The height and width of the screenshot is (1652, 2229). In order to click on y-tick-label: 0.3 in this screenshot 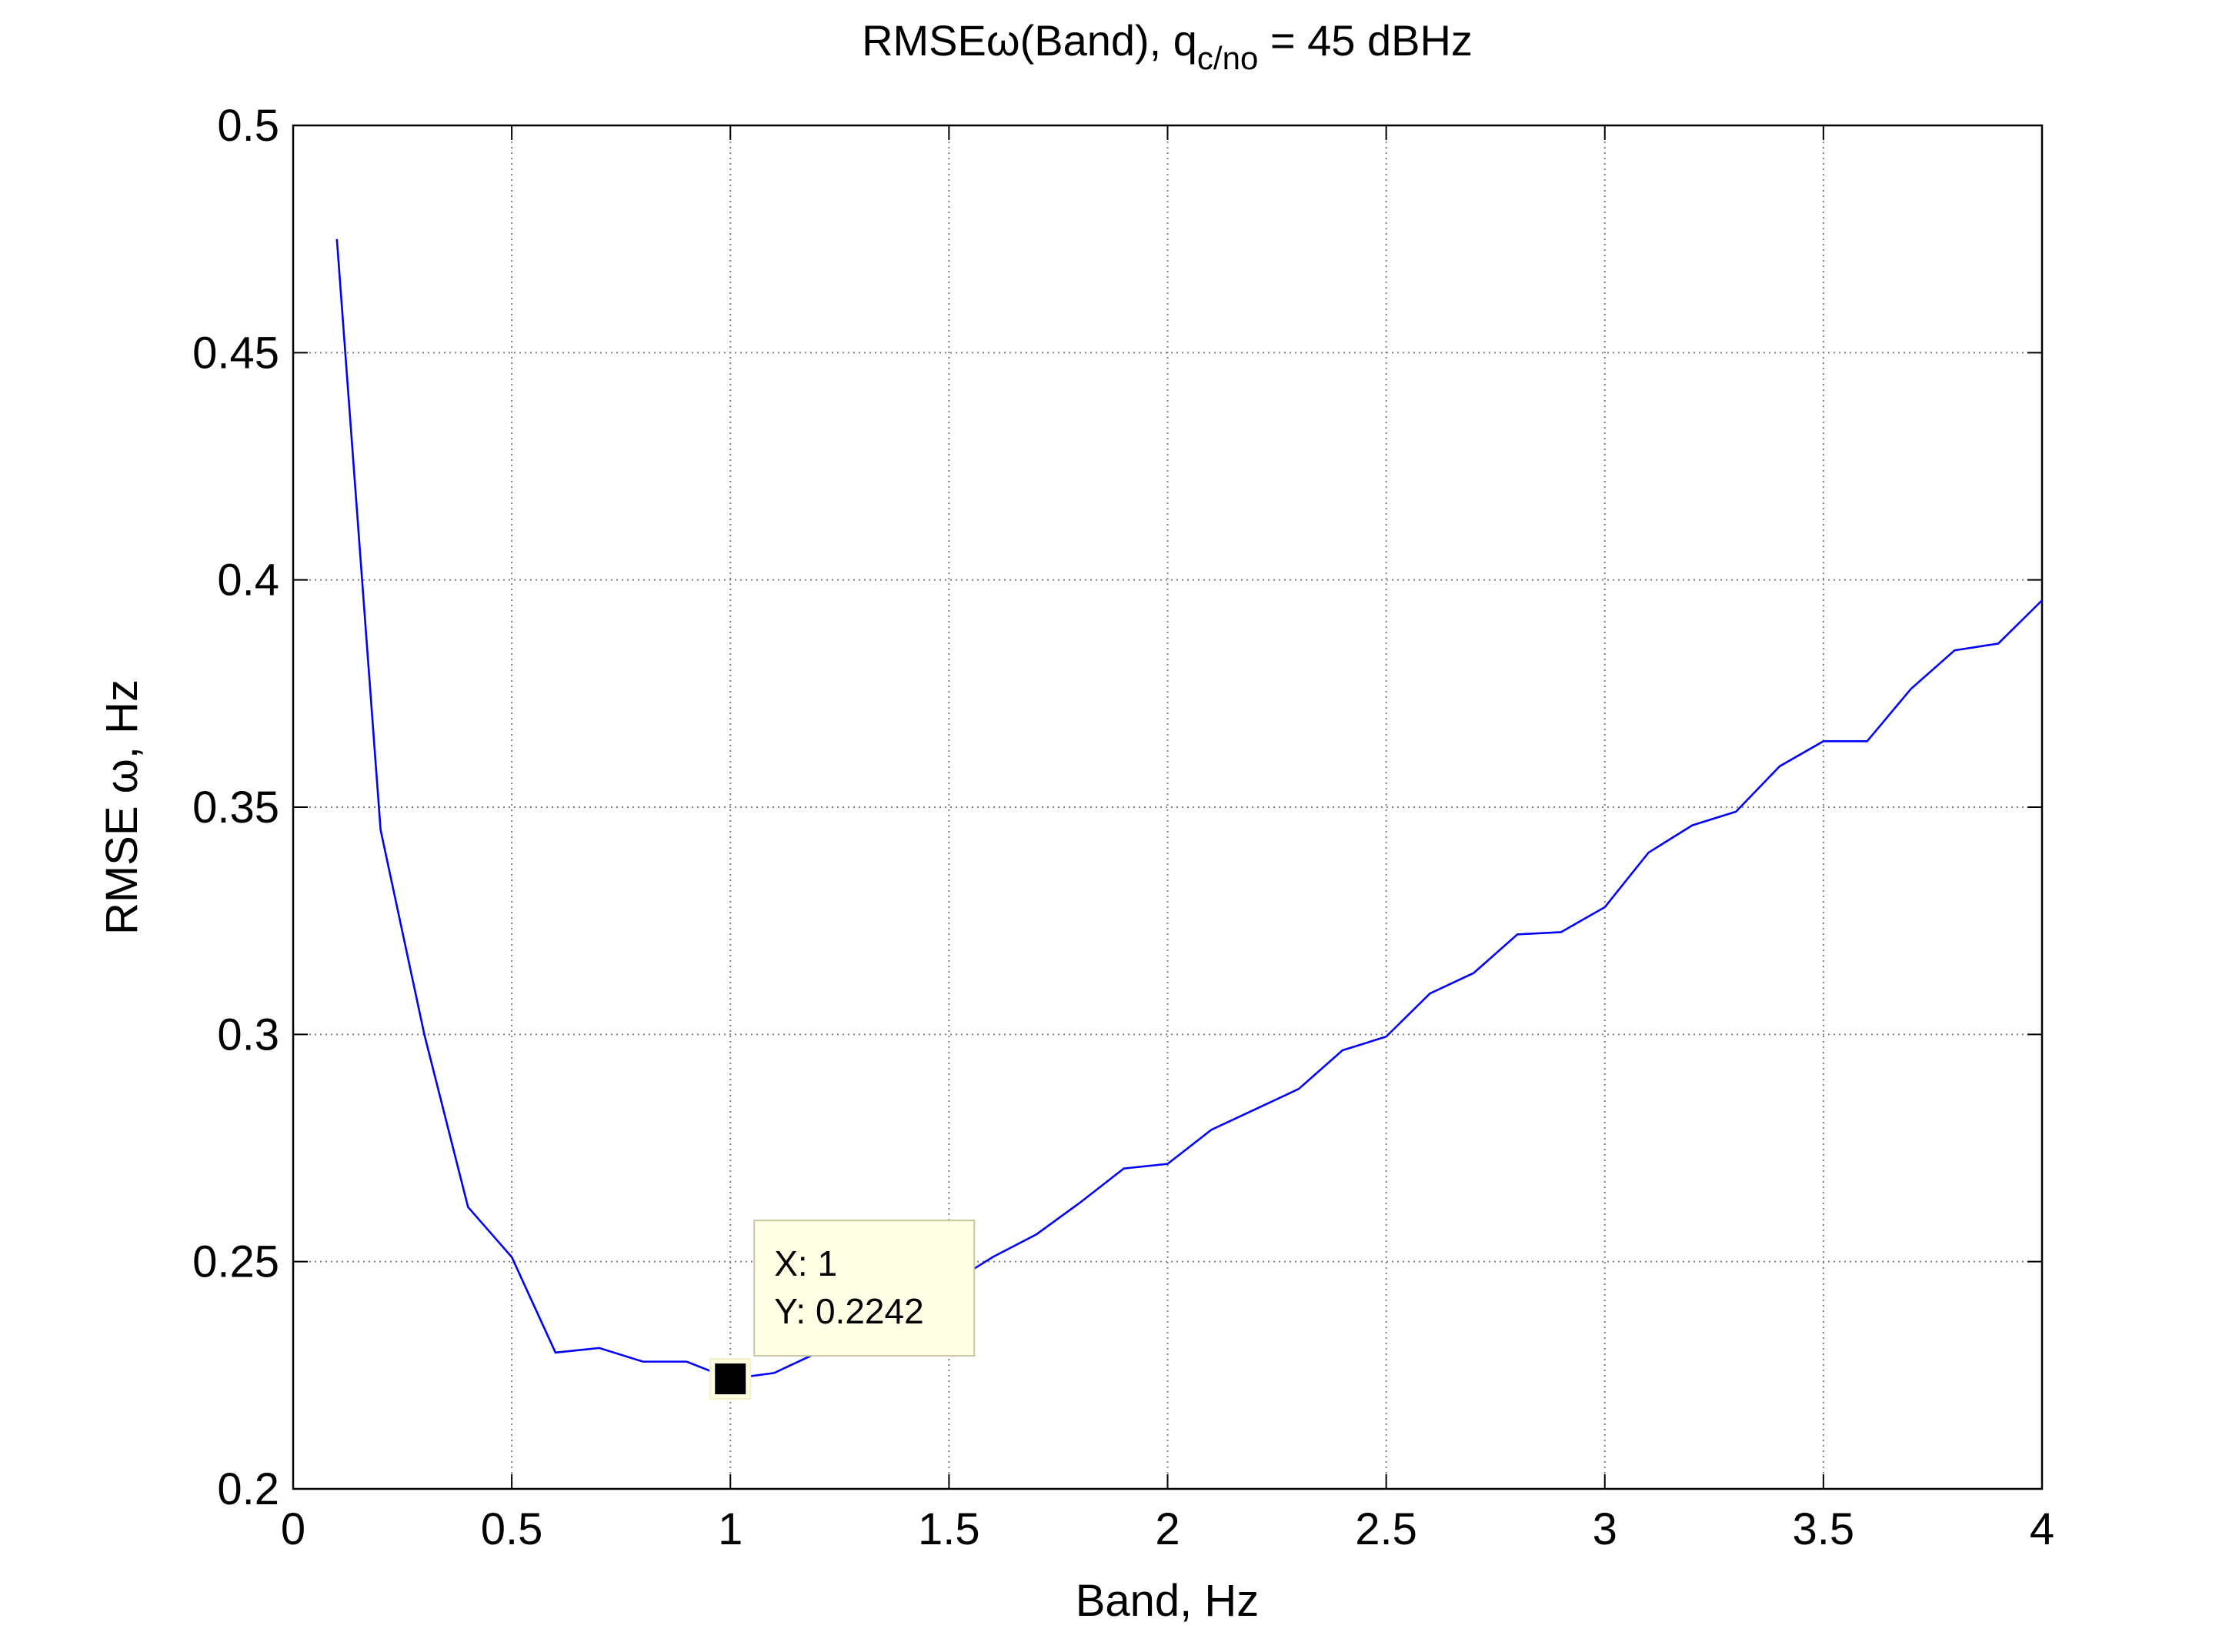, I will do `click(248, 1035)`.